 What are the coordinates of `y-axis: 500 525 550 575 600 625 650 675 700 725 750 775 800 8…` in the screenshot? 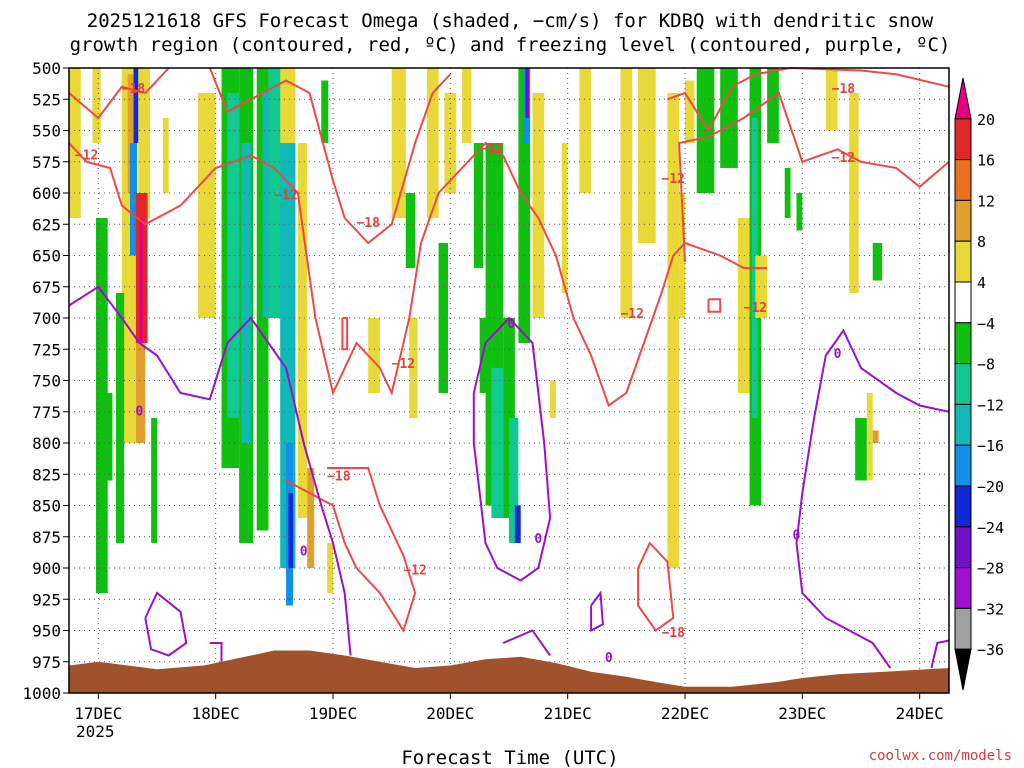 It's located at (45, 381).